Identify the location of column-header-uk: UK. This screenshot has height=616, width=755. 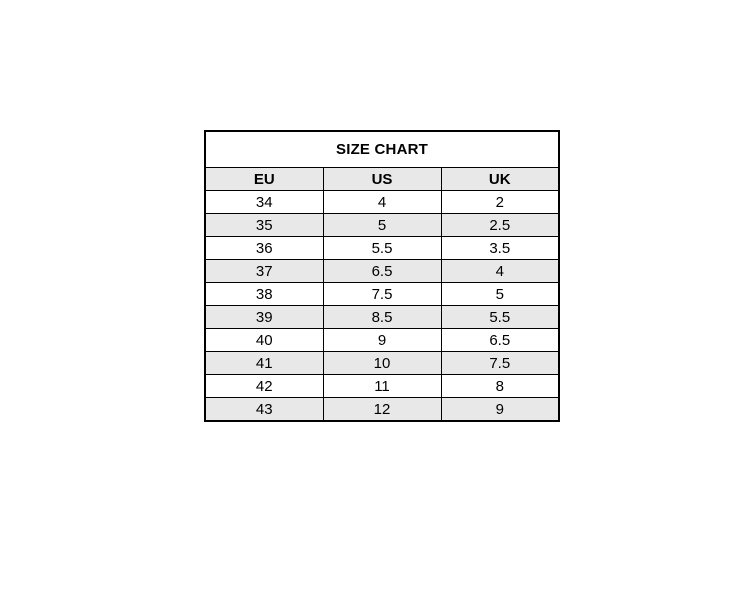
(500, 179).